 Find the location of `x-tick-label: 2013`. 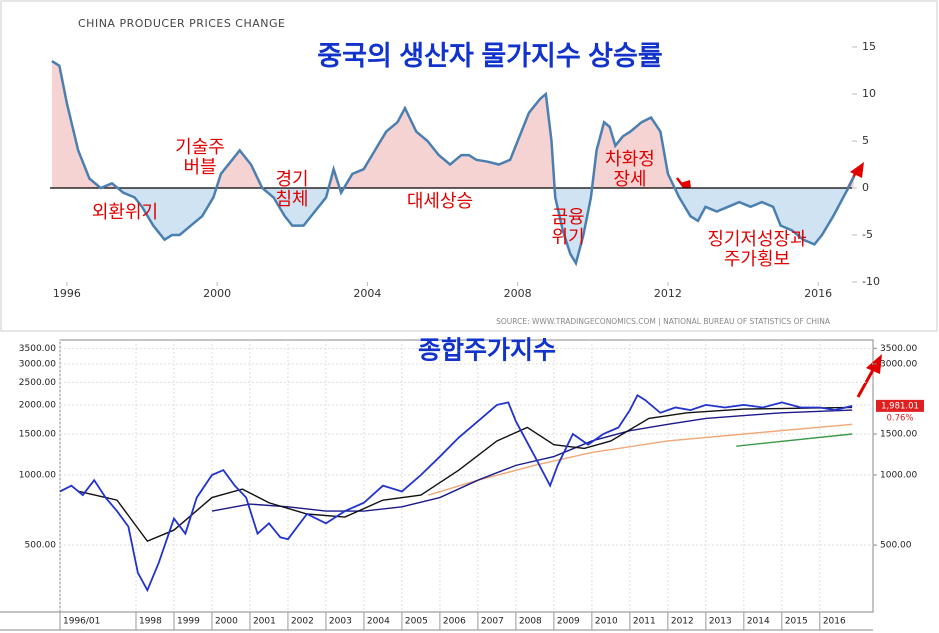

x-tick-label: 2013 is located at coordinates (720, 622).